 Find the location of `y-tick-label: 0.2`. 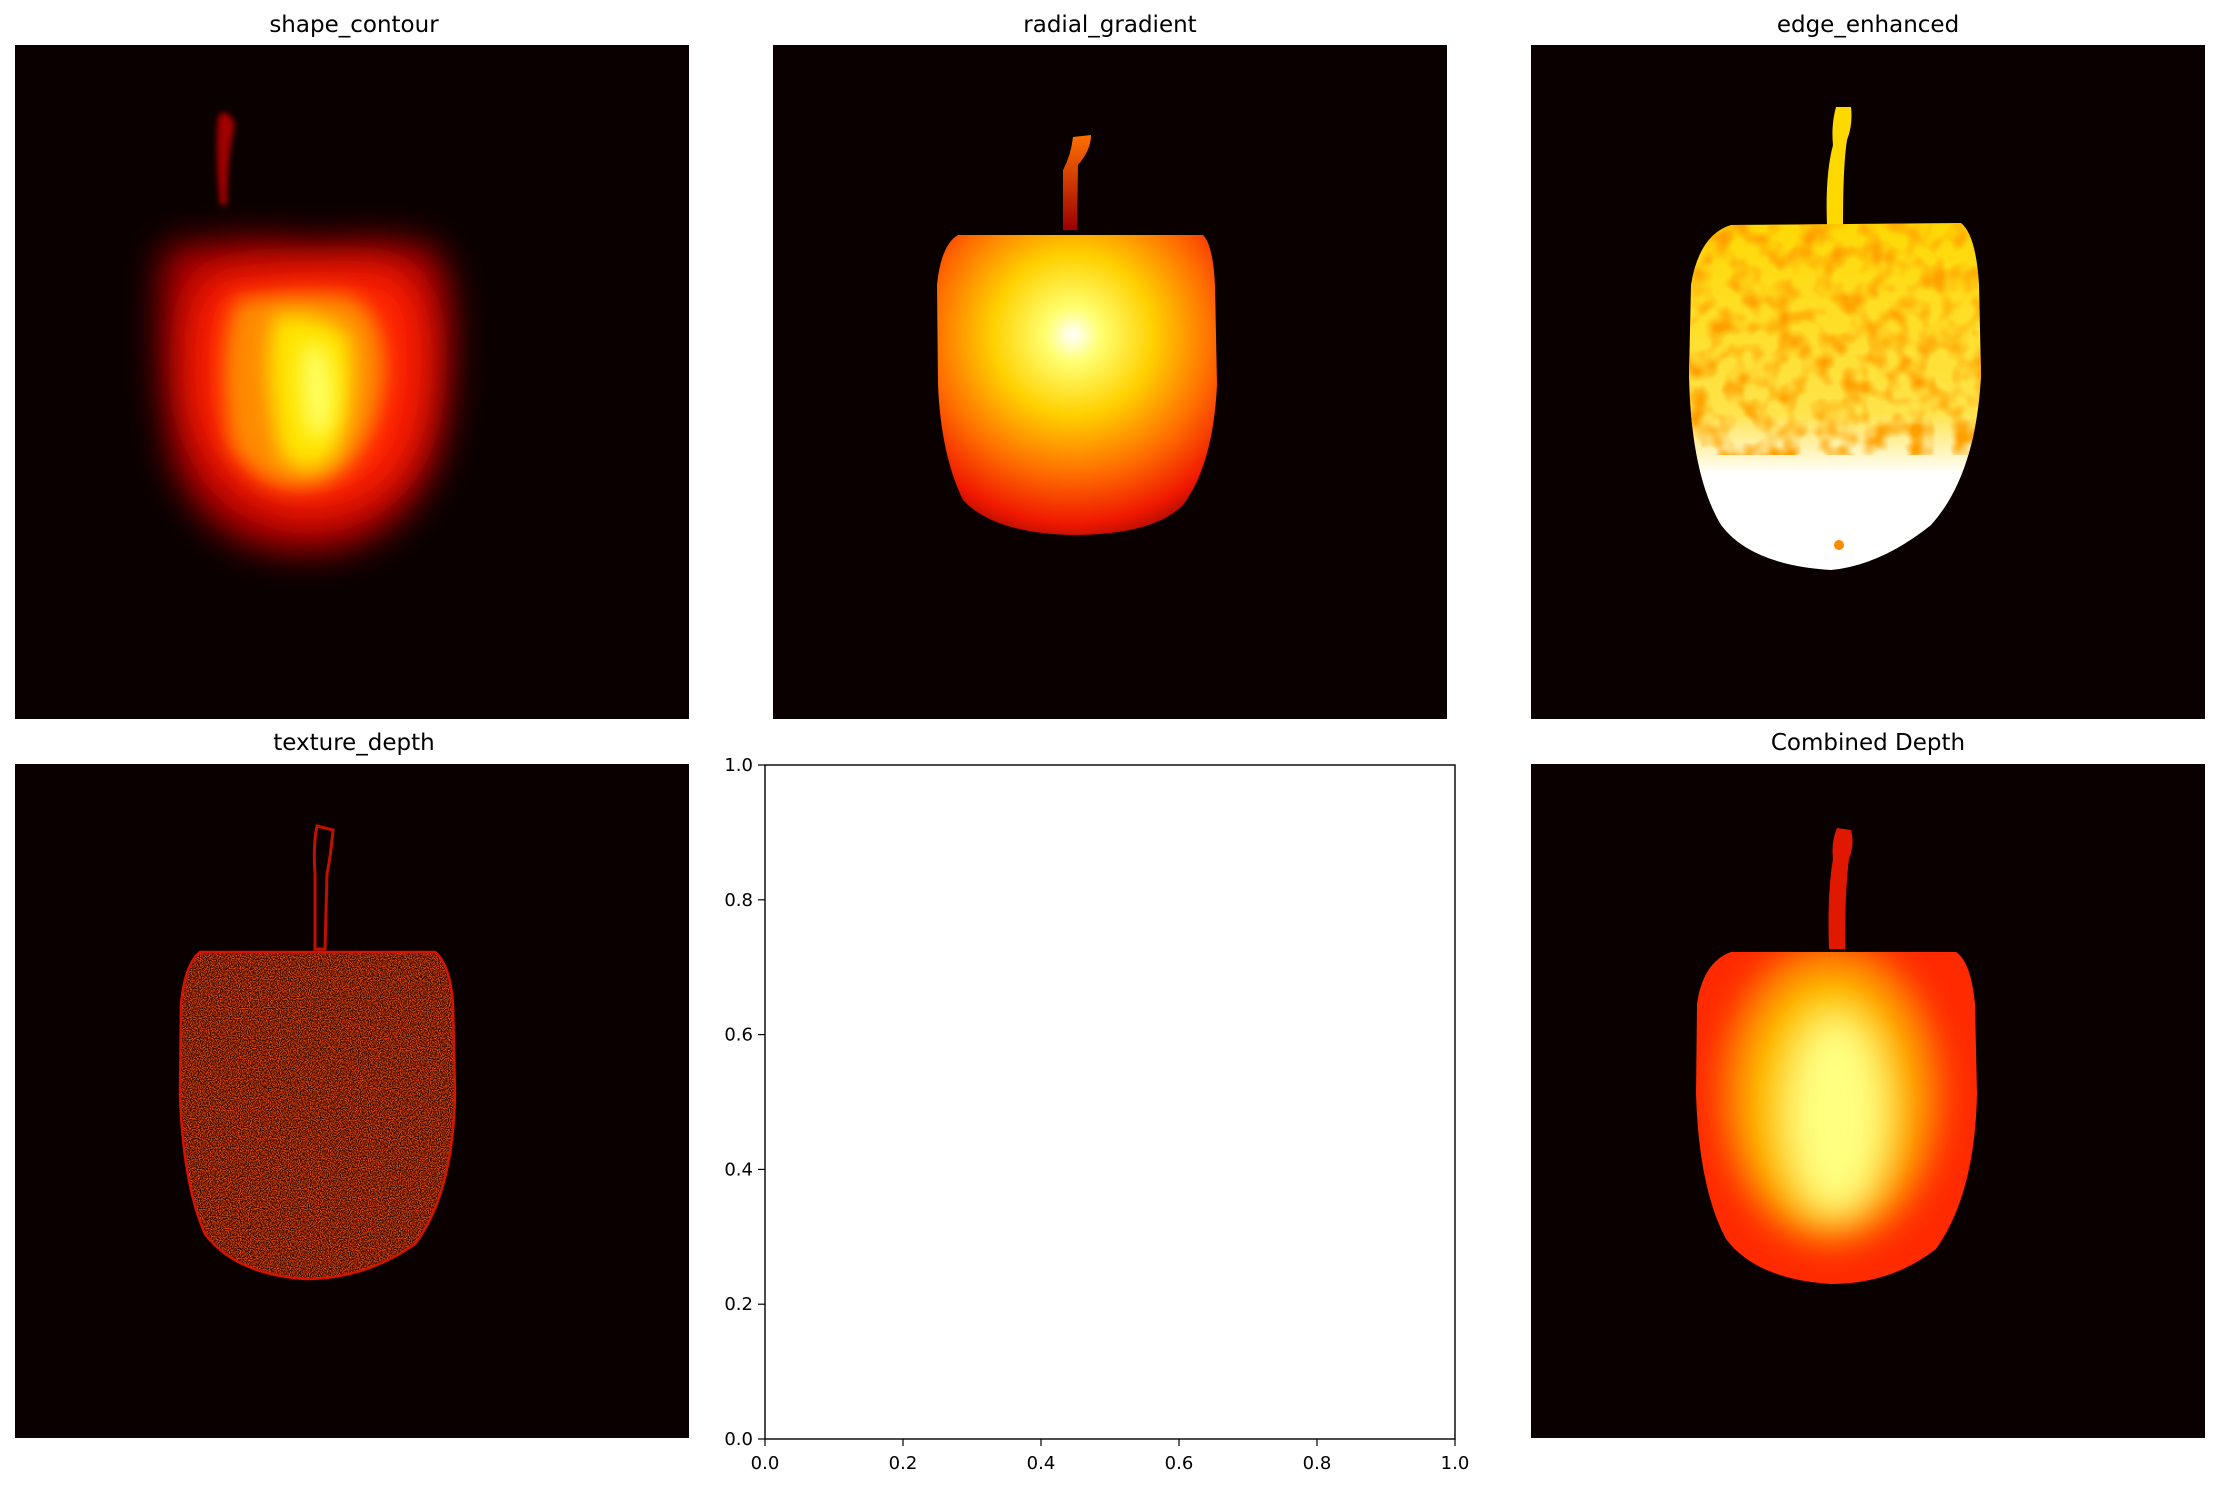

y-tick-label: 0.2 is located at coordinates (738, 1304).